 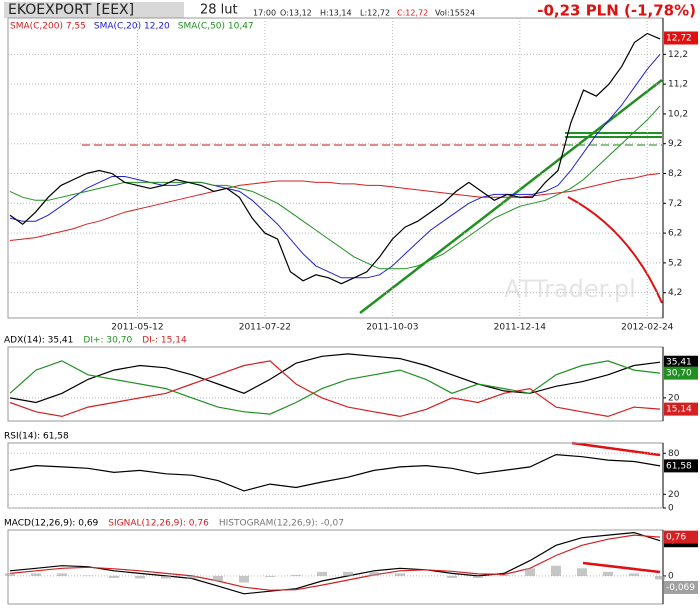 What do you see at coordinates (265, 328) in the screenshot?
I see `x-tick-label: 2011-07-22` at bounding box center [265, 328].